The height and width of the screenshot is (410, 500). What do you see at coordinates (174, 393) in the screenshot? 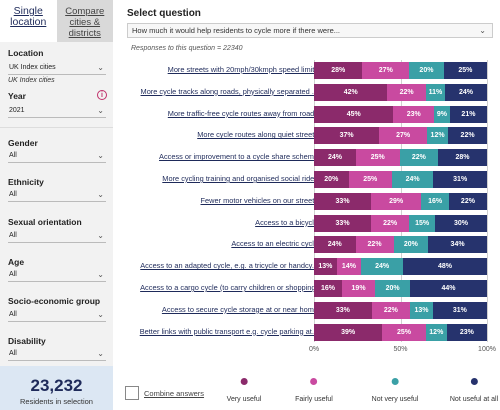
I see `combine-answers-label: Combine answers` at bounding box center [174, 393].